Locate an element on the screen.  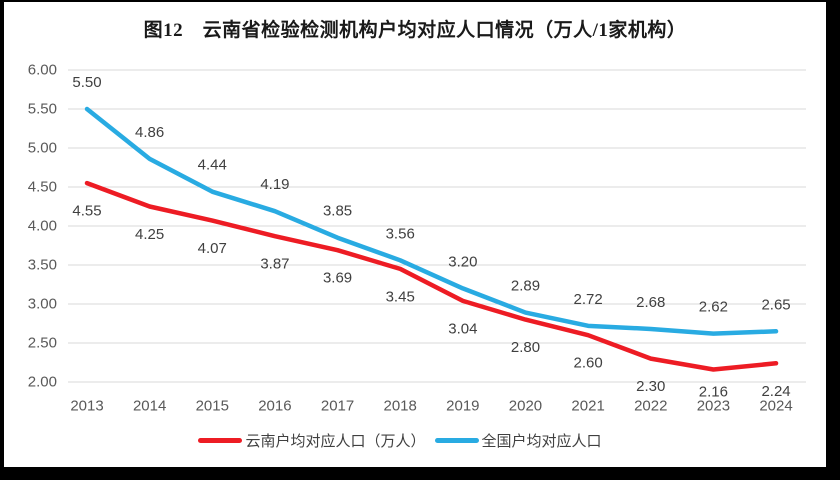
chart-title: 图12 云南省检验检测机构户均对应人口情况（万人/1家机构） is located at coordinates (415, 30).